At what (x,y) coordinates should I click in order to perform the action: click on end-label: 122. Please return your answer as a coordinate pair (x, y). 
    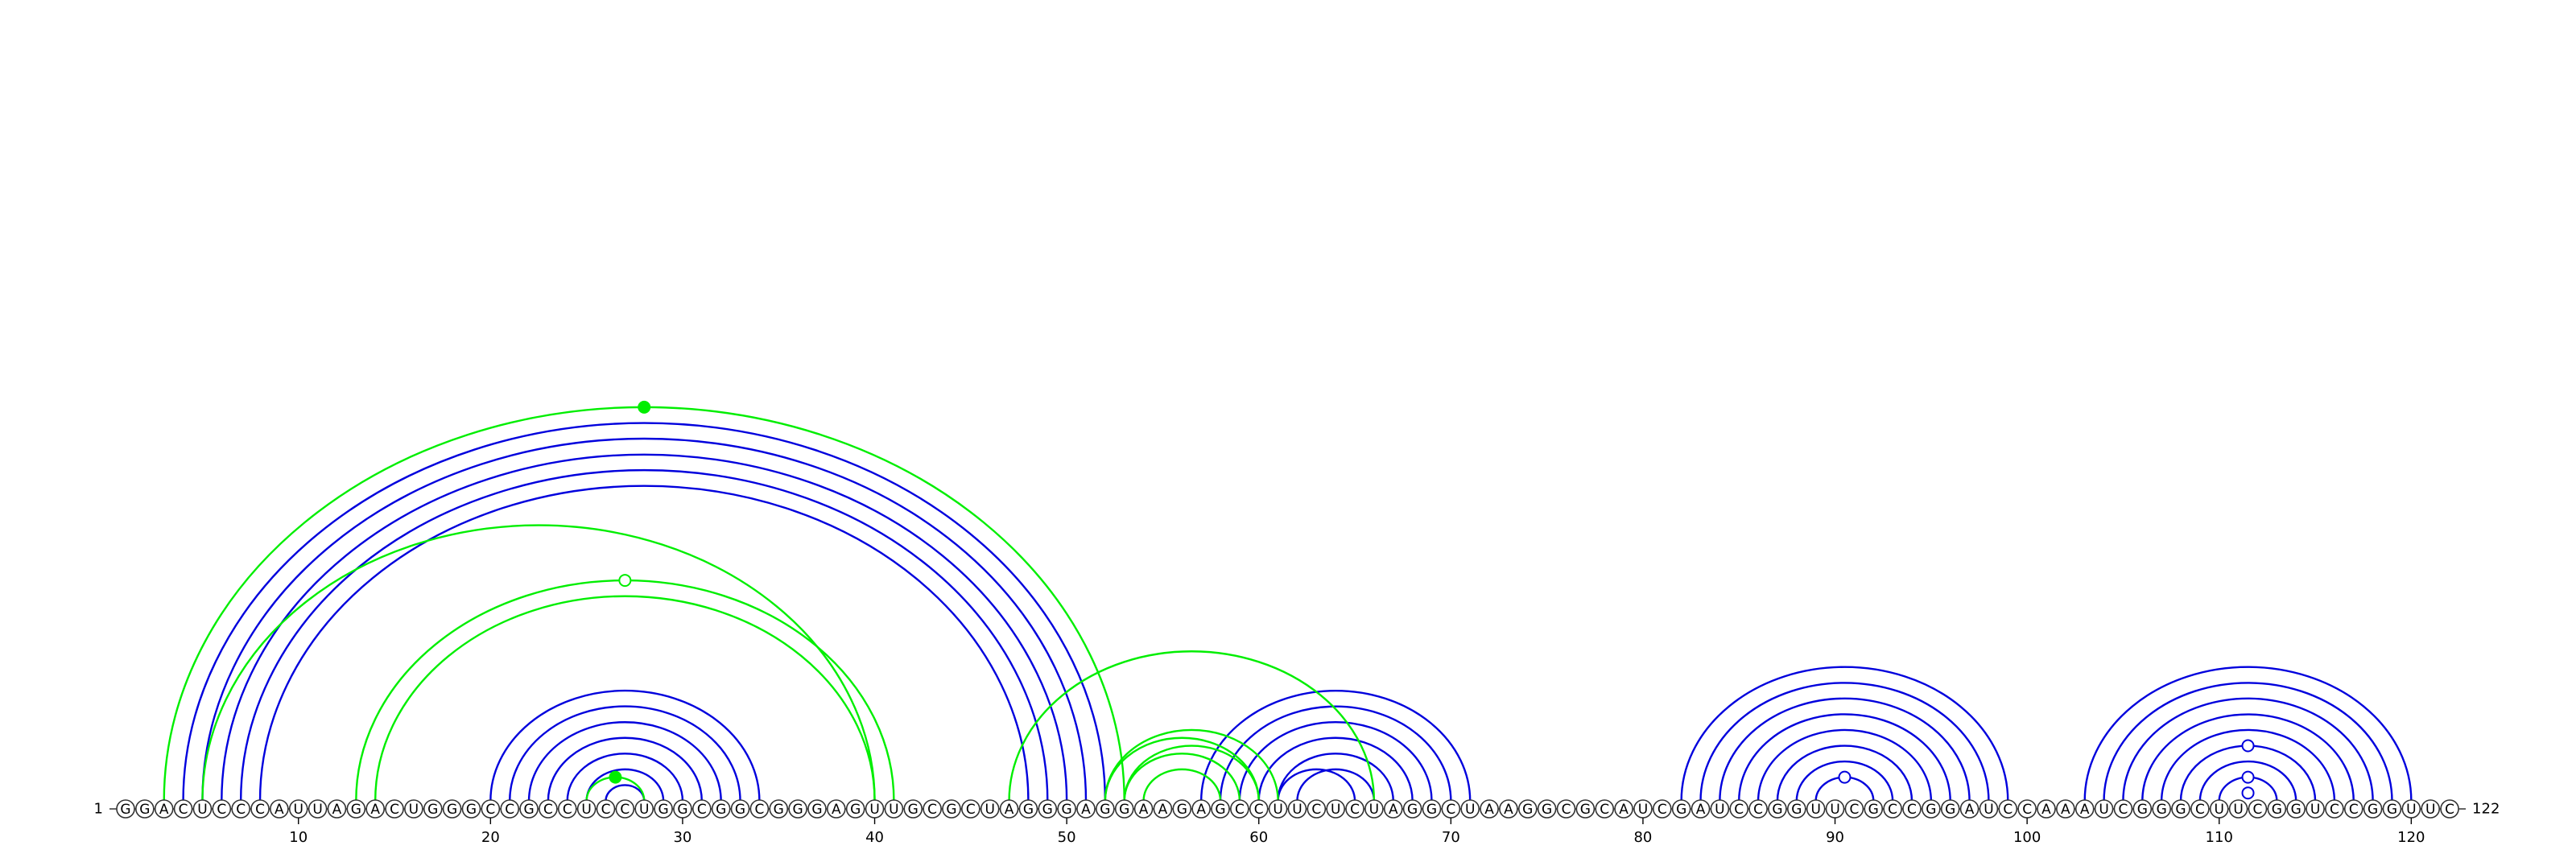
    Looking at the image, I should click on (2486, 809).